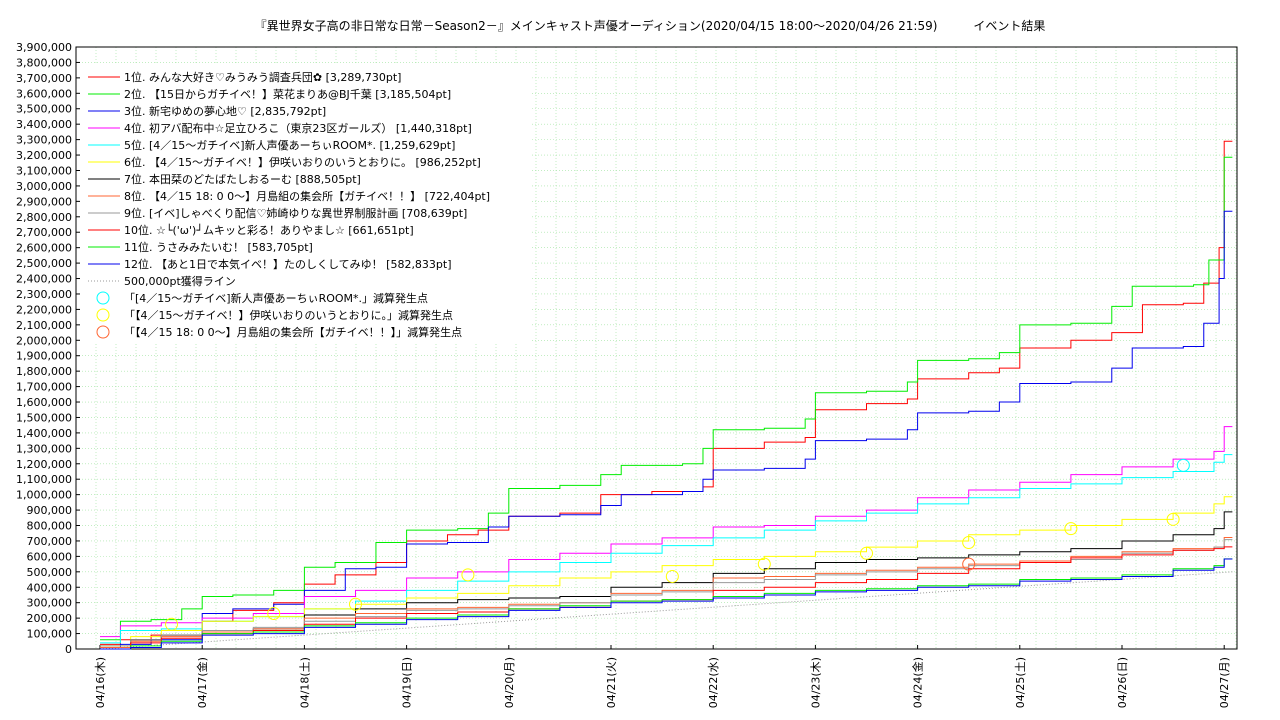  What do you see at coordinates (44, 78) in the screenshot?
I see `y-tick-label: 3,700,000` at bounding box center [44, 78].